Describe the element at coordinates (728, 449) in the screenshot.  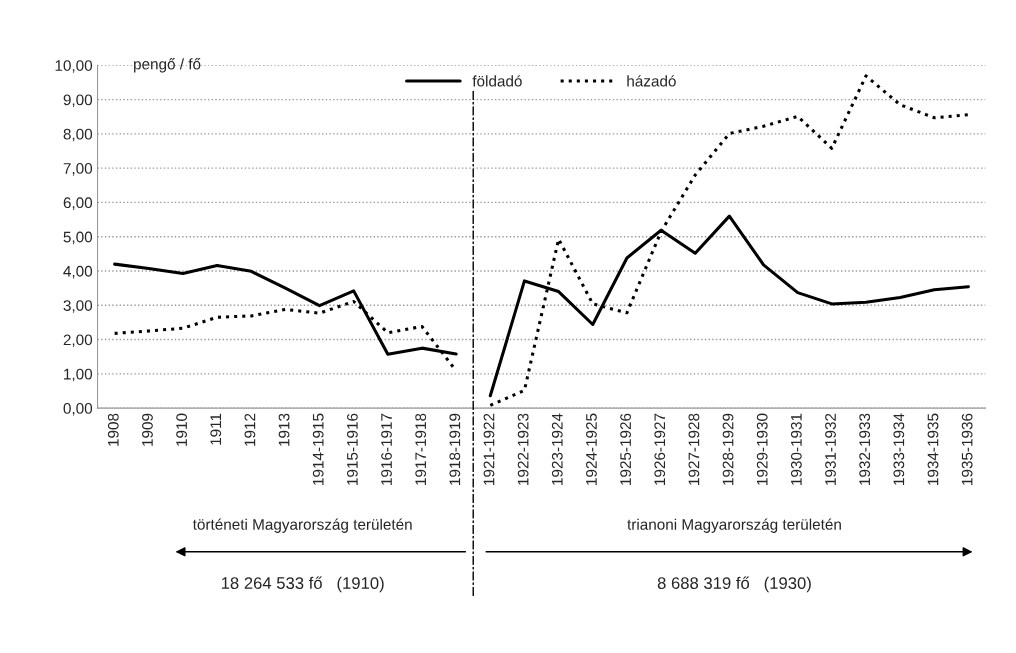
I see `x-tick-label: 1928-1929` at that location.